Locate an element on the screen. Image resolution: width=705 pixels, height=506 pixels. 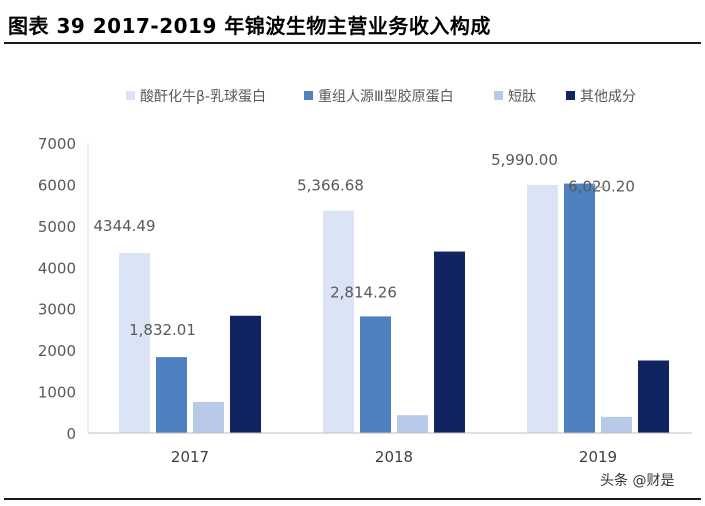
y-tick-label: 6000 is located at coordinates (57, 185).